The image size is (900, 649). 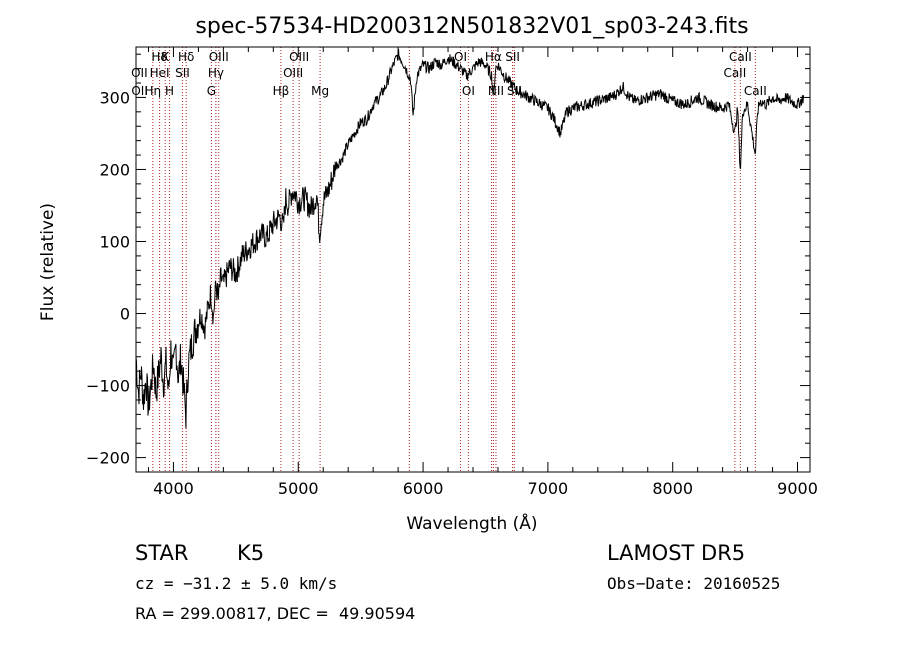 What do you see at coordinates (320, 91) in the screenshot?
I see `marker-label: Mg` at bounding box center [320, 91].